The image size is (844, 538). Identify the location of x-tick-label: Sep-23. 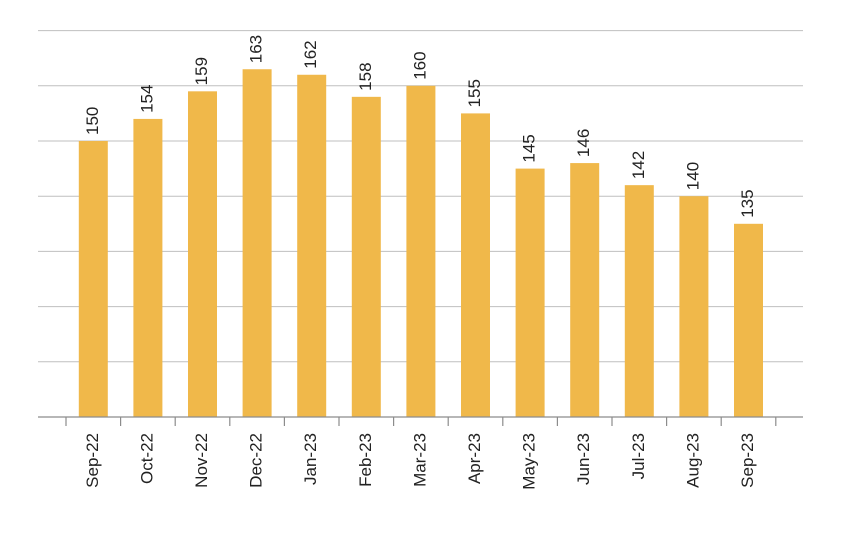
(747, 460).